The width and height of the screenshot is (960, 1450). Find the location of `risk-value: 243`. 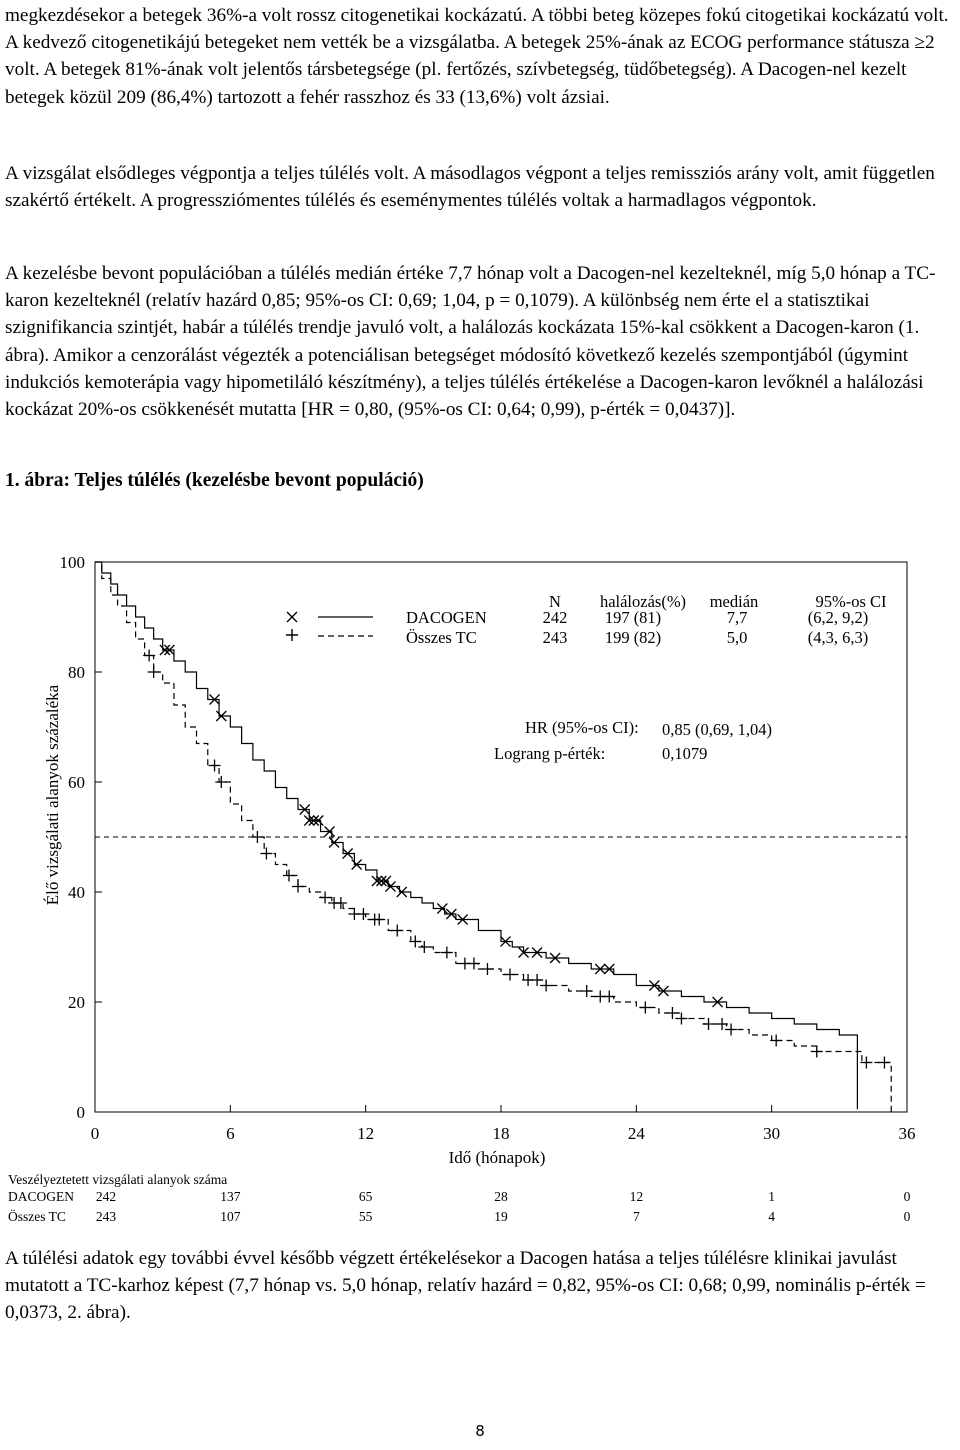

risk-value: 243 is located at coordinates (106, 1216).